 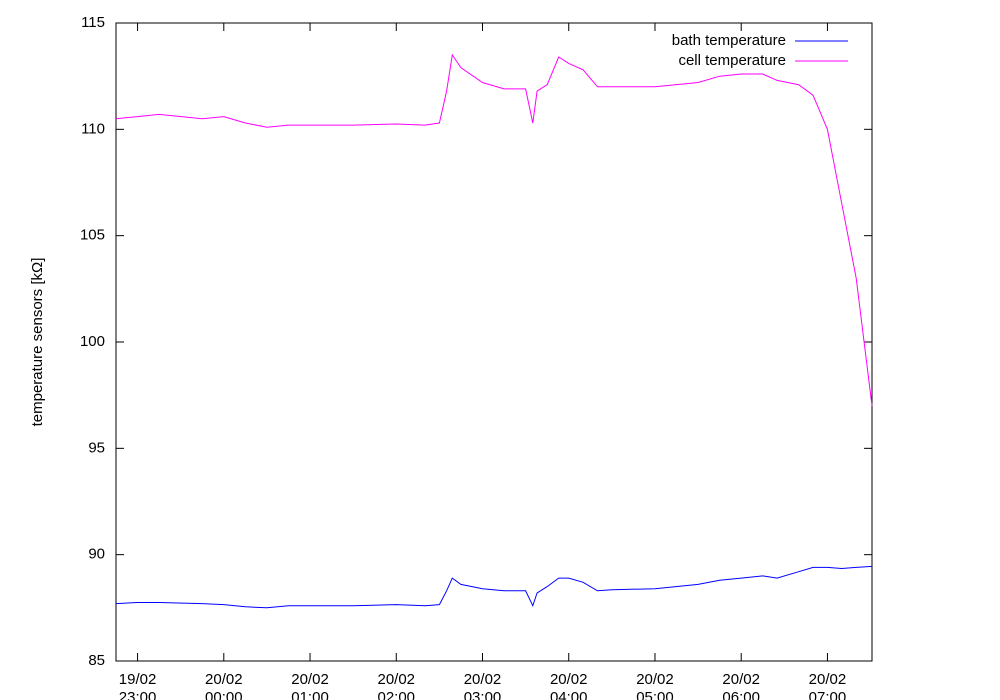 What do you see at coordinates (92, 235) in the screenshot?
I see `y-tick-label: 105` at bounding box center [92, 235].